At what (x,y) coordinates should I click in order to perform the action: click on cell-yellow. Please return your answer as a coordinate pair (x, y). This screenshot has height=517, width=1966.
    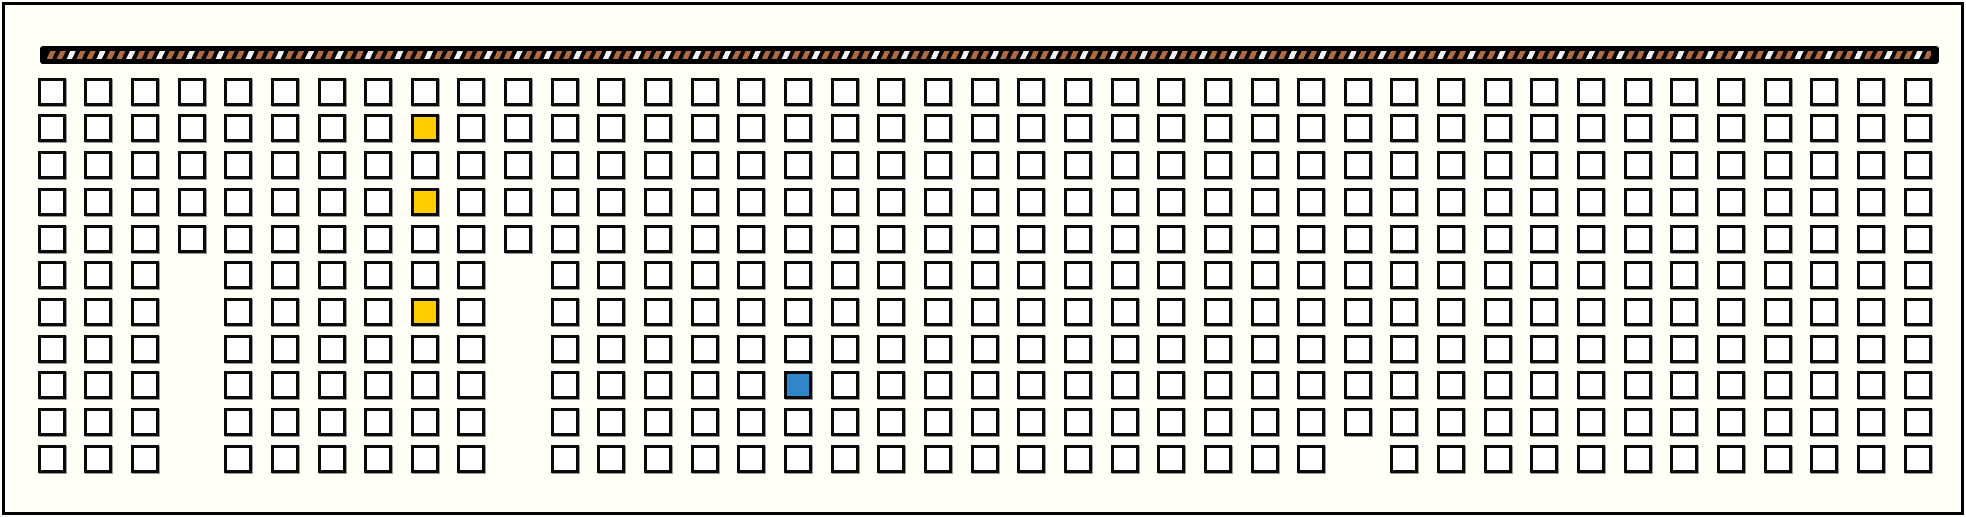
    Looking at the image, I should click on (424, 201).